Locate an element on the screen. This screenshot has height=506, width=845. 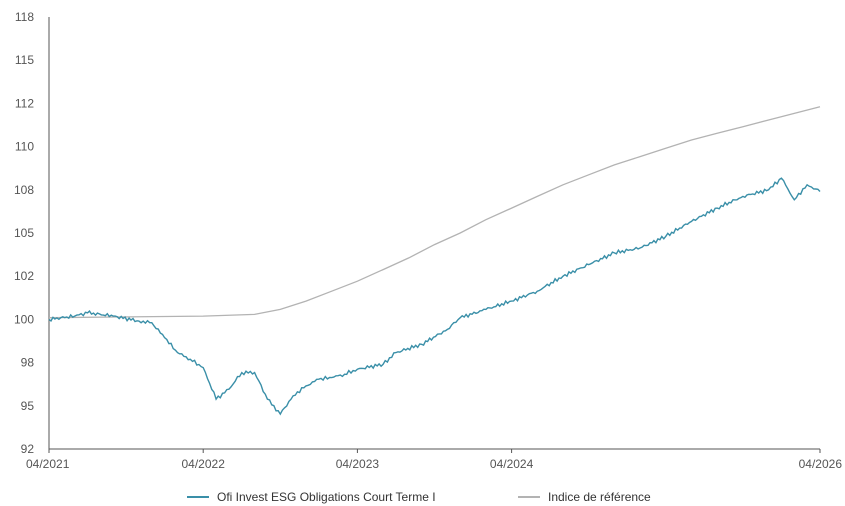
legend-fund-label: Ofi Invest ESG Obligations Court Terme I is located at coordinates (326, 497).